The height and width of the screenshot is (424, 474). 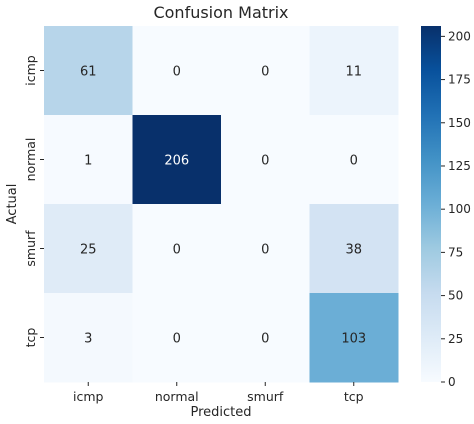 I want to click on y-axis-label: Actual, so click(x=12, y=204).